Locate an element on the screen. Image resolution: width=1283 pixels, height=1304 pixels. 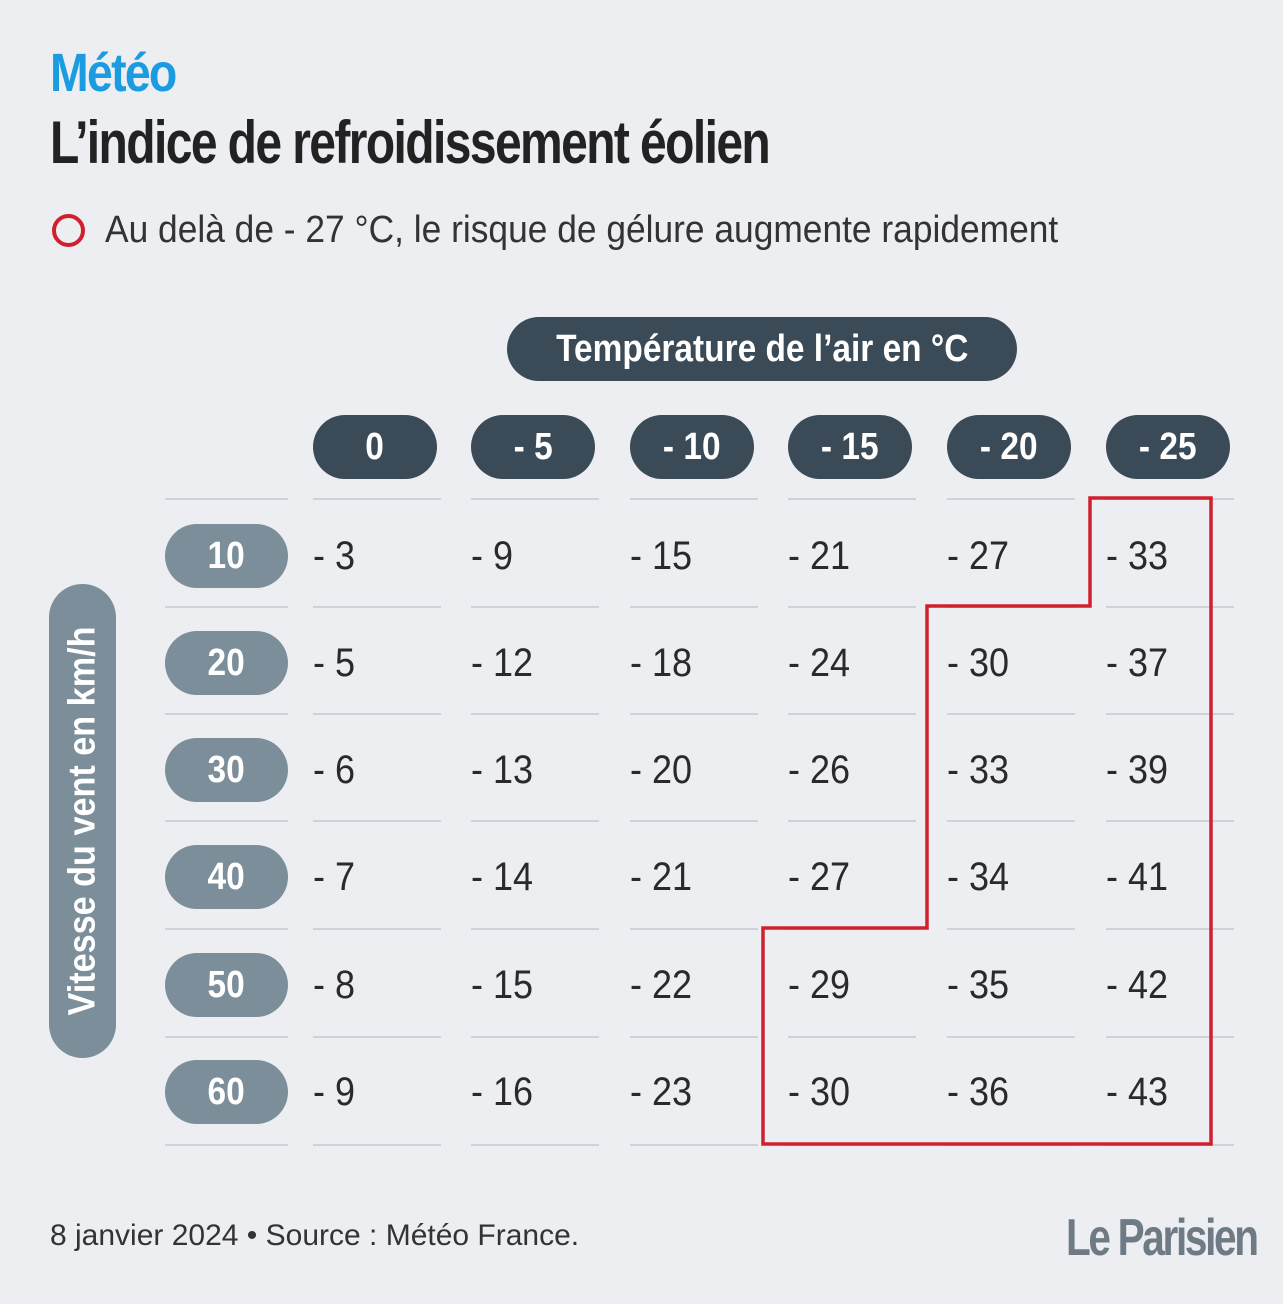
table-cell: - 16 is located at coordinates (502, 1092).